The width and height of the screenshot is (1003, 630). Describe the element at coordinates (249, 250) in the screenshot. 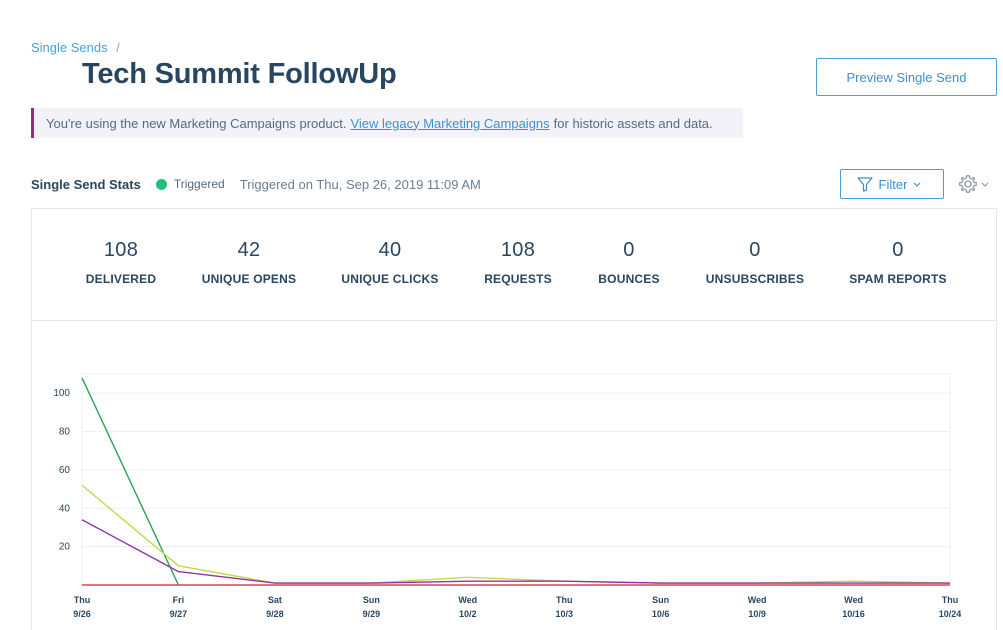

I see `metric-value: 42` at that location.